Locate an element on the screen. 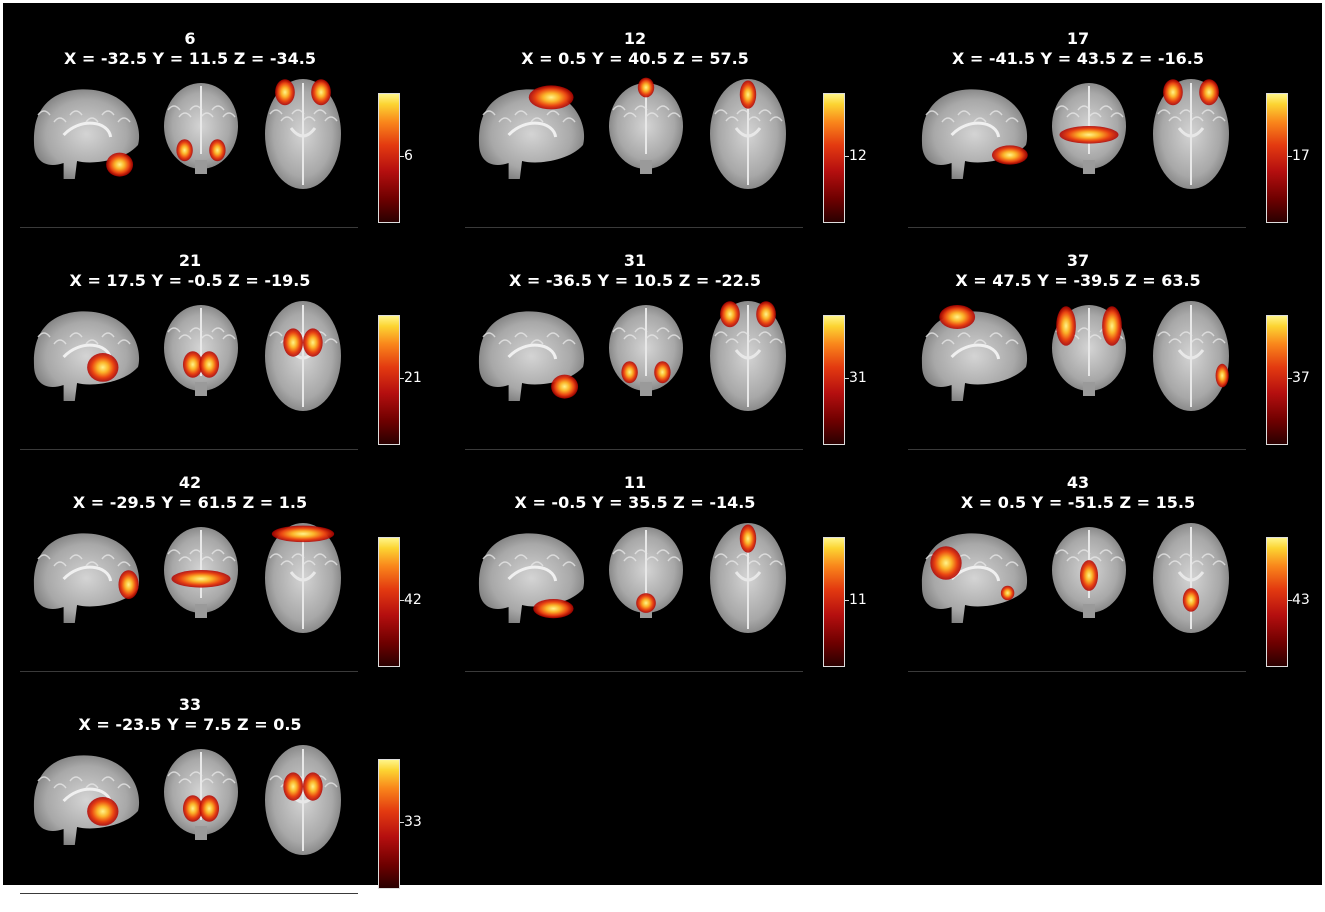 This screenshot has width=1325, height=912. panel-component-33: 33 X = -23.5 Y = 7.5 Z = 0.5 33 is located at coordinates (230, 803).